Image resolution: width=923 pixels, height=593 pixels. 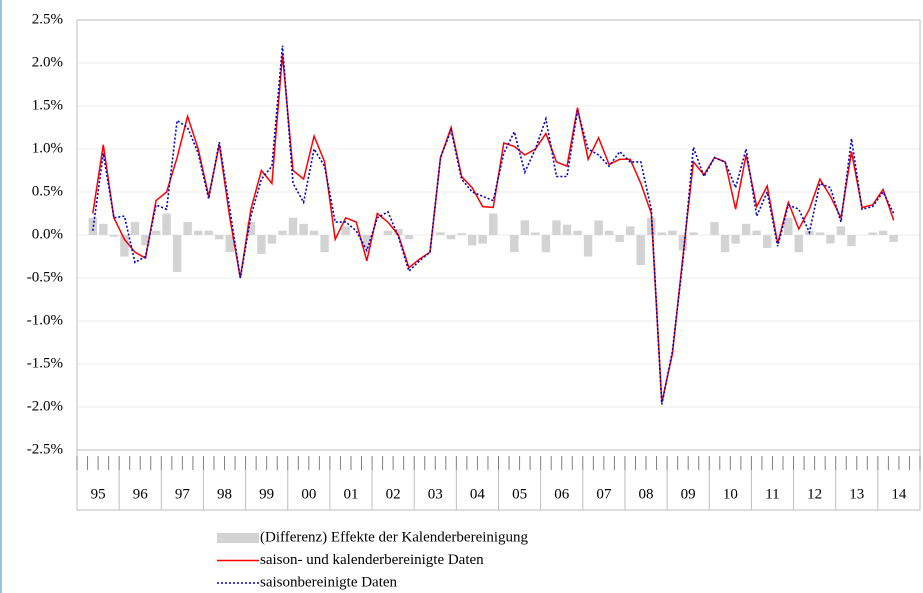 I want to click on y-tick-label: 2.5%, so click(x=47, y=19).